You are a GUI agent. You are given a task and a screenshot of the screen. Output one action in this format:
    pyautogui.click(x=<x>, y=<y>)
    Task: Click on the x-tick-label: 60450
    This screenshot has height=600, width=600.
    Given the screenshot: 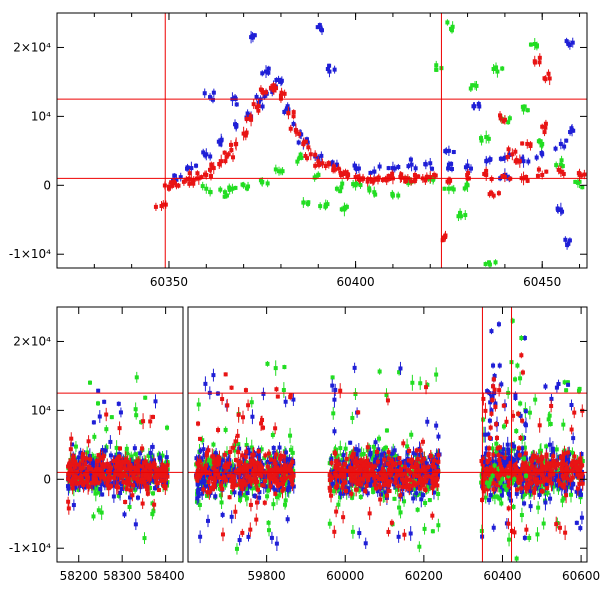 What is the action you would take?
    pyautogui.click(x=542, y=282)
    